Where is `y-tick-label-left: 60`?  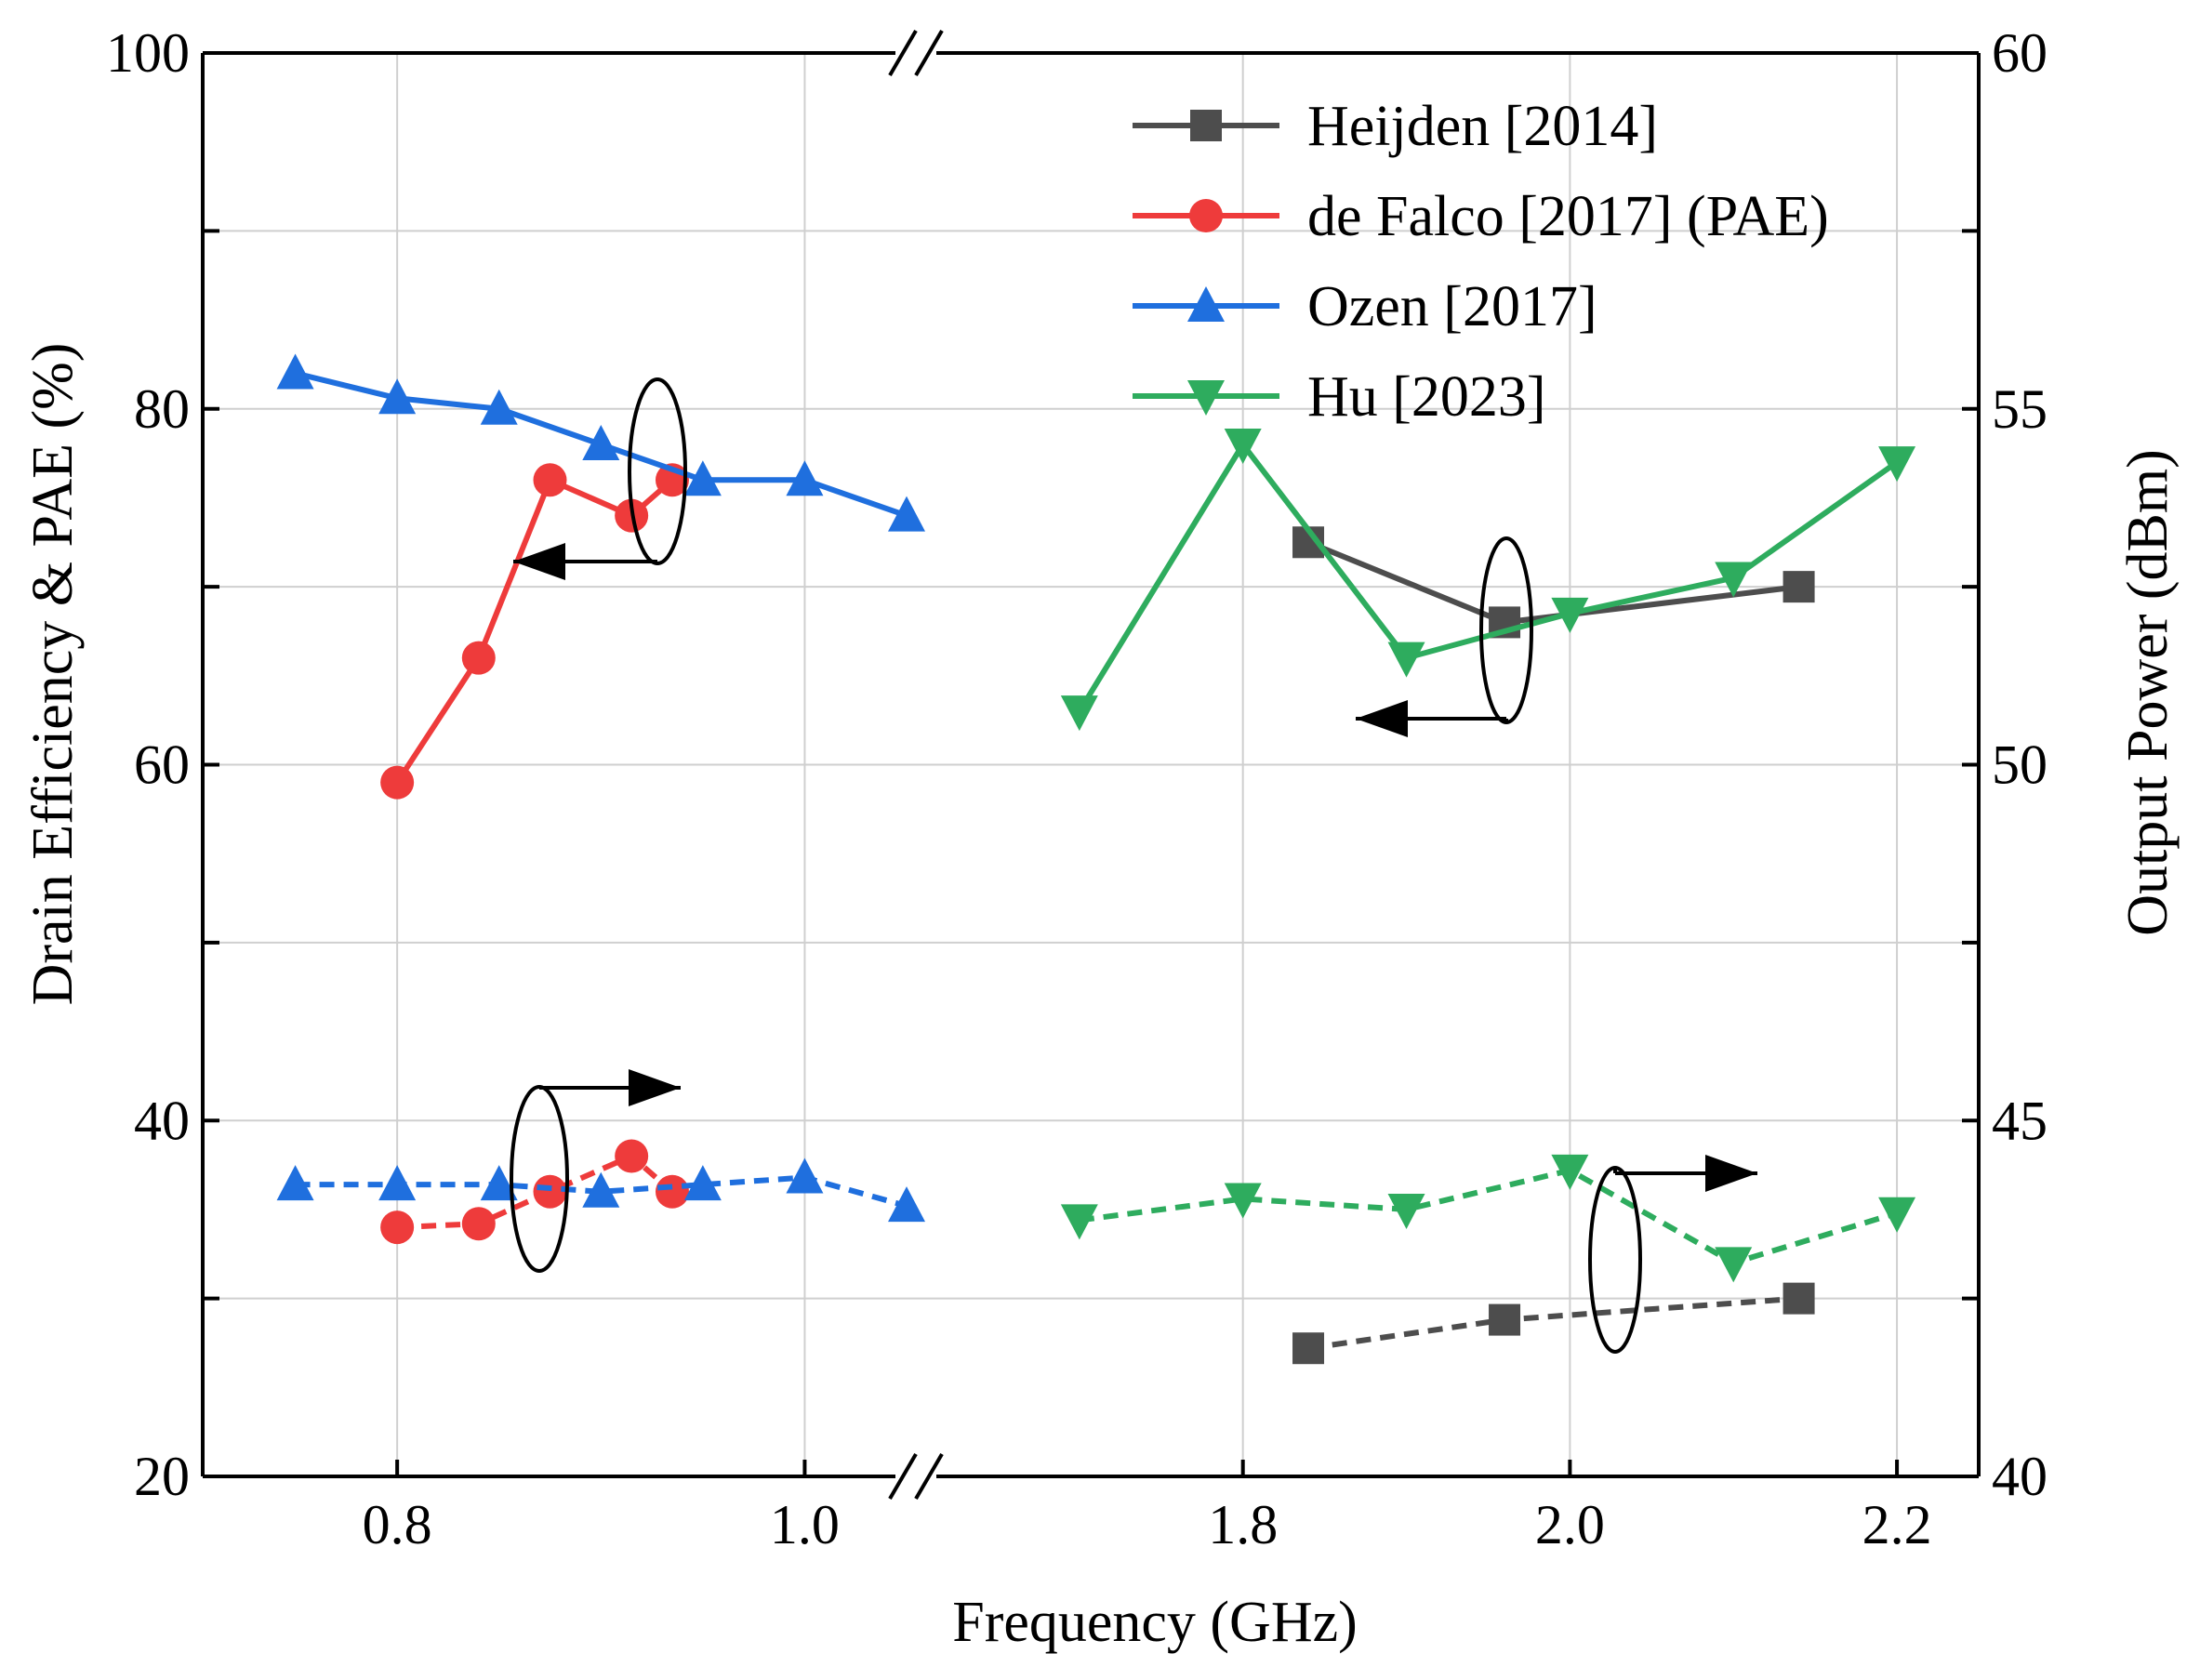
y-tick-label-left: 60 is located at coordinates (162, 765).